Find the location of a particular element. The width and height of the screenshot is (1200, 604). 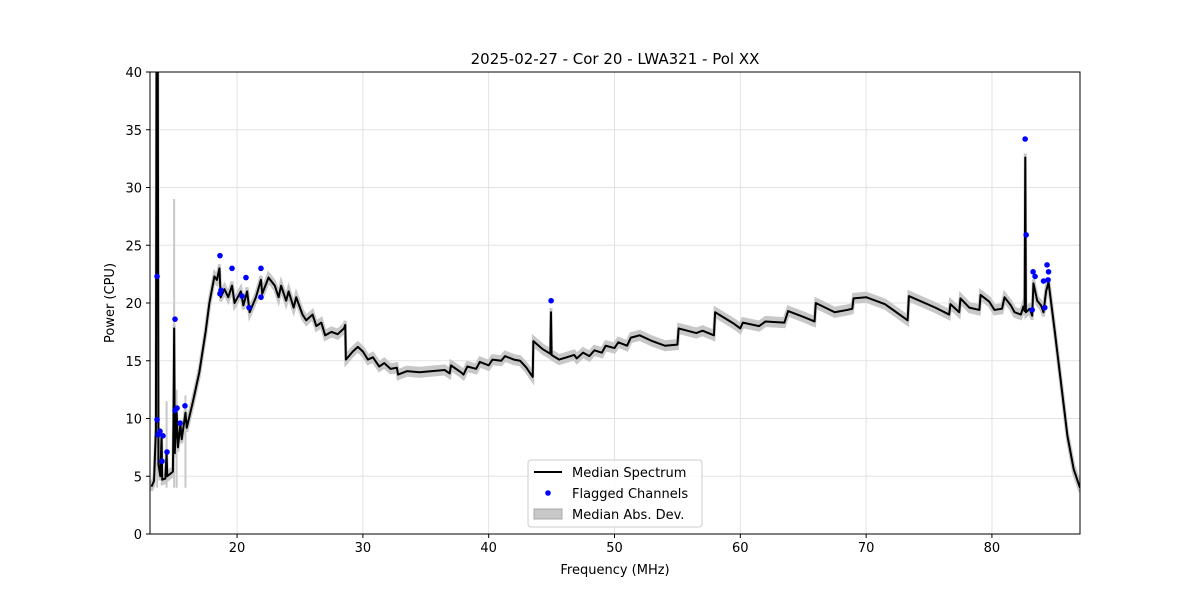

legend-box is located at coordinates (615, 493).